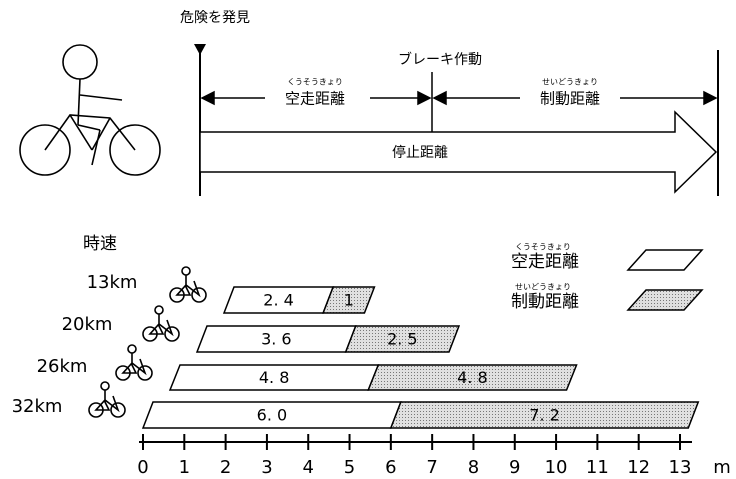 This screenshot has width=736, height=479. I want to click on value-label: 7. 2, so click(544, 415).